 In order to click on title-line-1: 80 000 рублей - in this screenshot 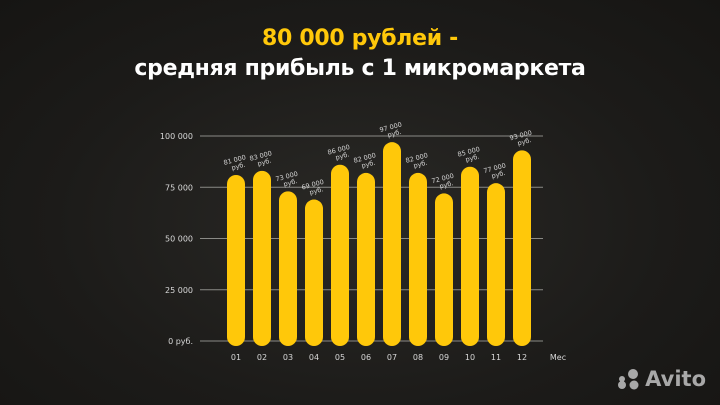, I will do `click(360, 38)`.